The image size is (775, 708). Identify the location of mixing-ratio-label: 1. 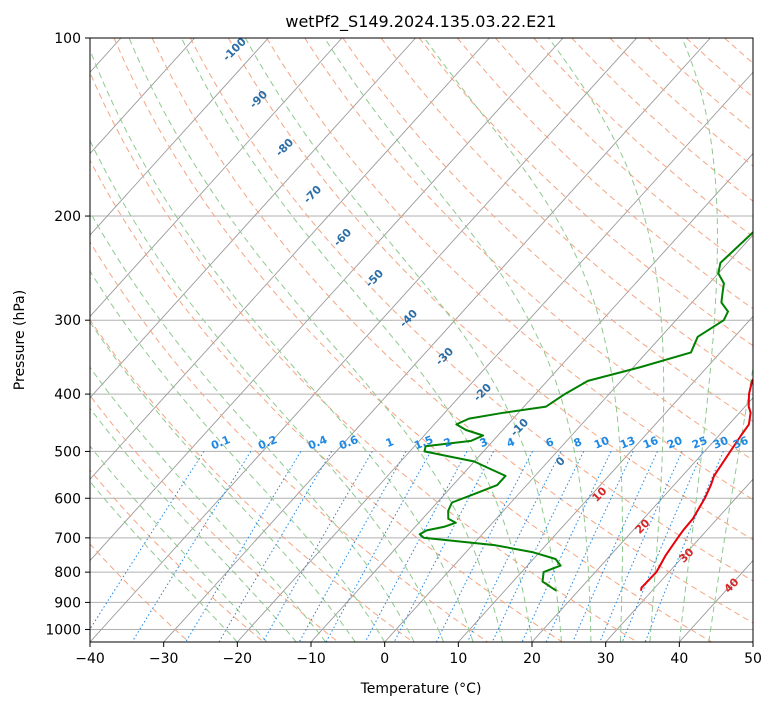
(390, 442).